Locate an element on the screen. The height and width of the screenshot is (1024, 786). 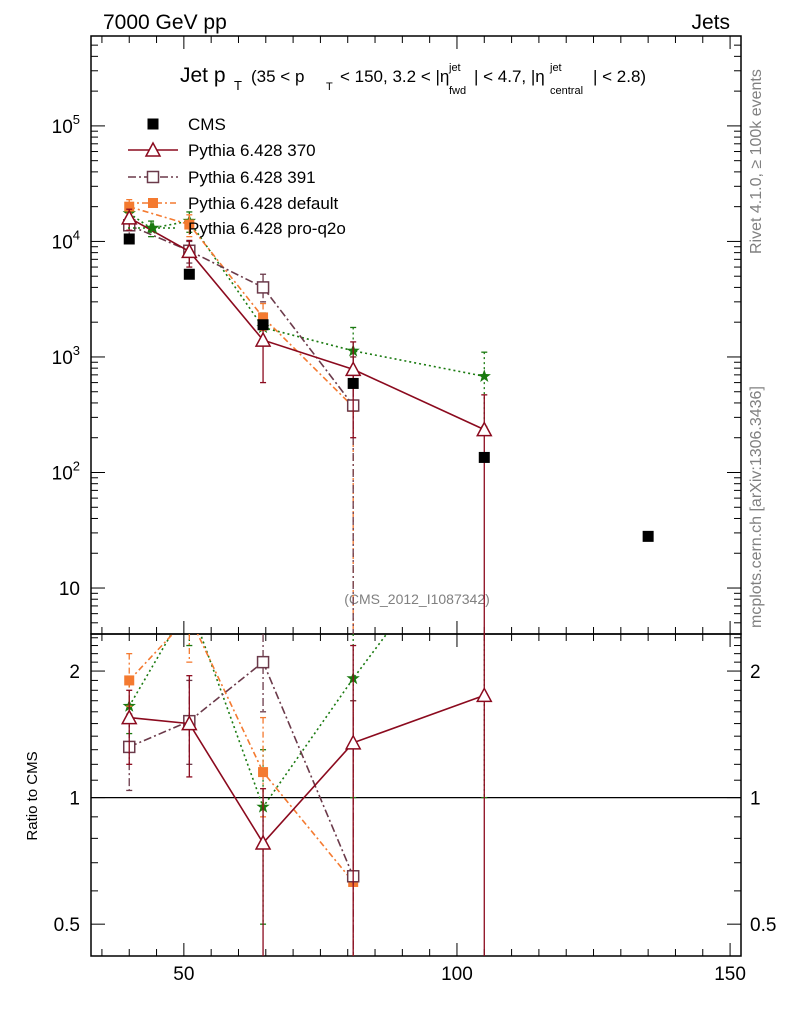
title-central-sub: central is located at coordinates (566, 91).